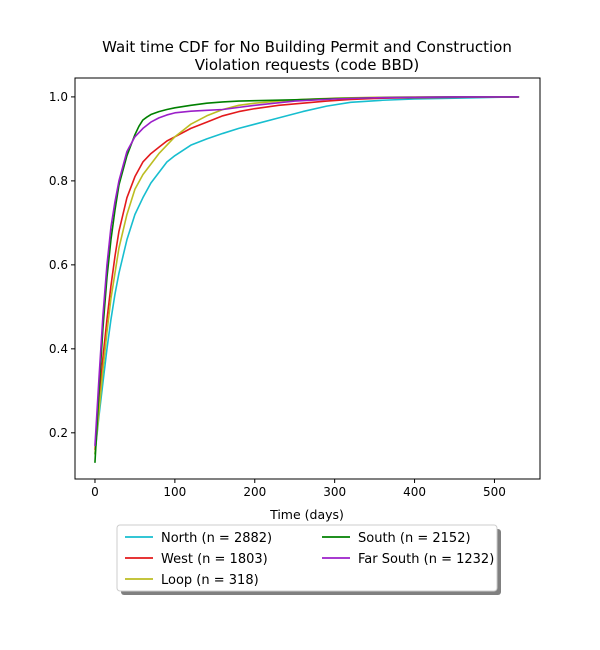 This screenshot has width=600, height=650. I want to click on y-axis: 0.2 0.4 0.6 0.8 1.0, so click(62, 265).